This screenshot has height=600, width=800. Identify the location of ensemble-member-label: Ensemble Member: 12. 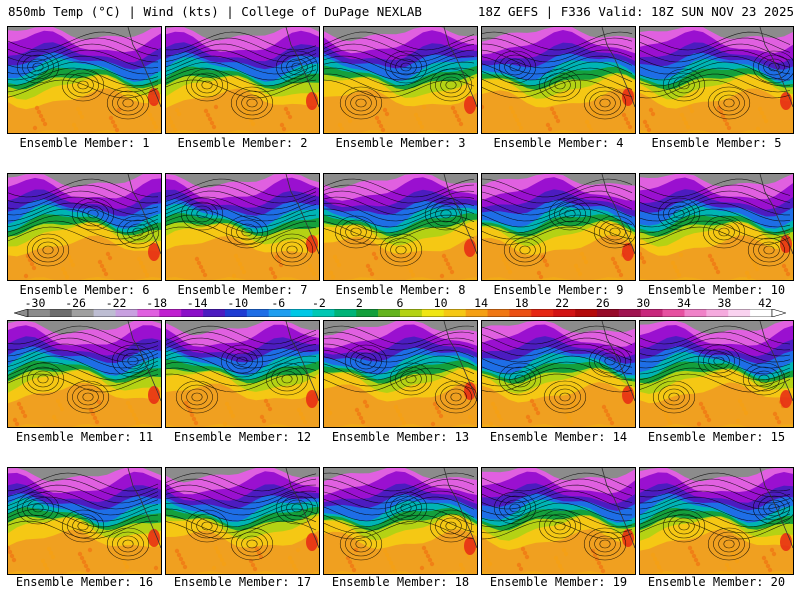
(242, 437).